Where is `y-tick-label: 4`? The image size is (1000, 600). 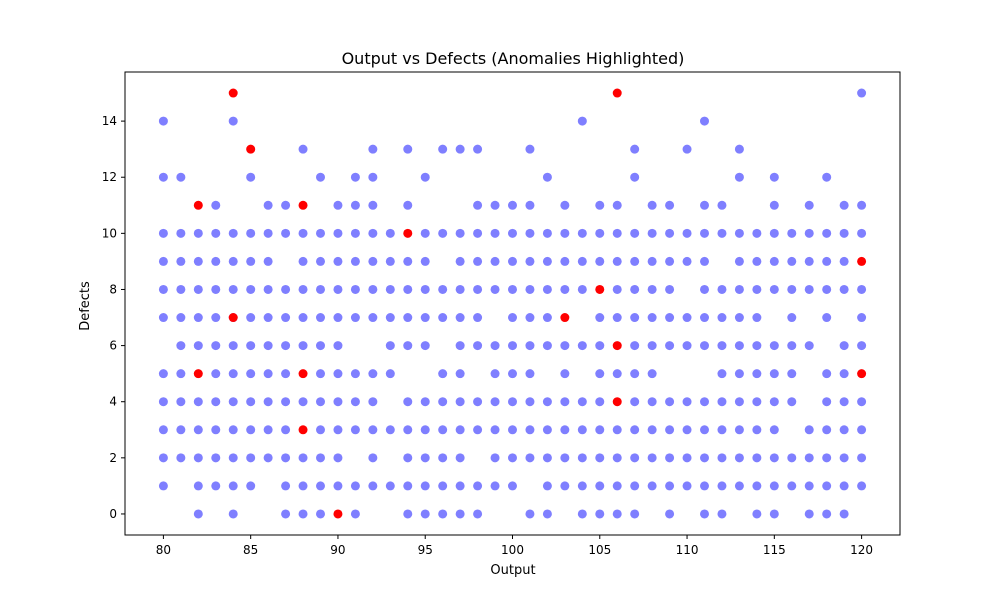
y-tick-label: 4 is located at coordinates (113, 402).